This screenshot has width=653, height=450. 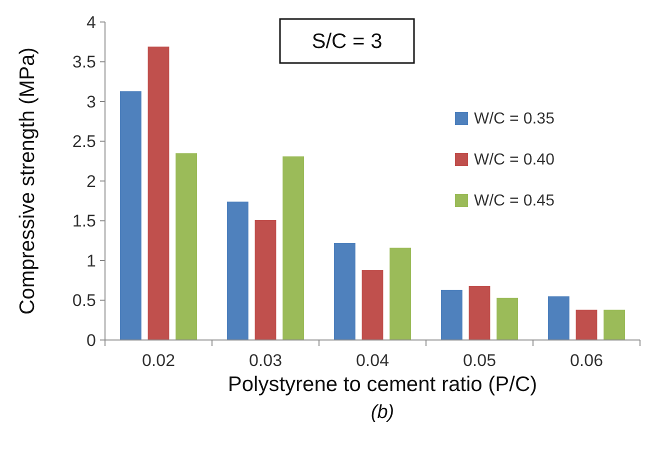 What do you see at coordinates (159, 360) in the screenshot?
I see `x-tick-label: 0.02` at bounding box center [159, 360].